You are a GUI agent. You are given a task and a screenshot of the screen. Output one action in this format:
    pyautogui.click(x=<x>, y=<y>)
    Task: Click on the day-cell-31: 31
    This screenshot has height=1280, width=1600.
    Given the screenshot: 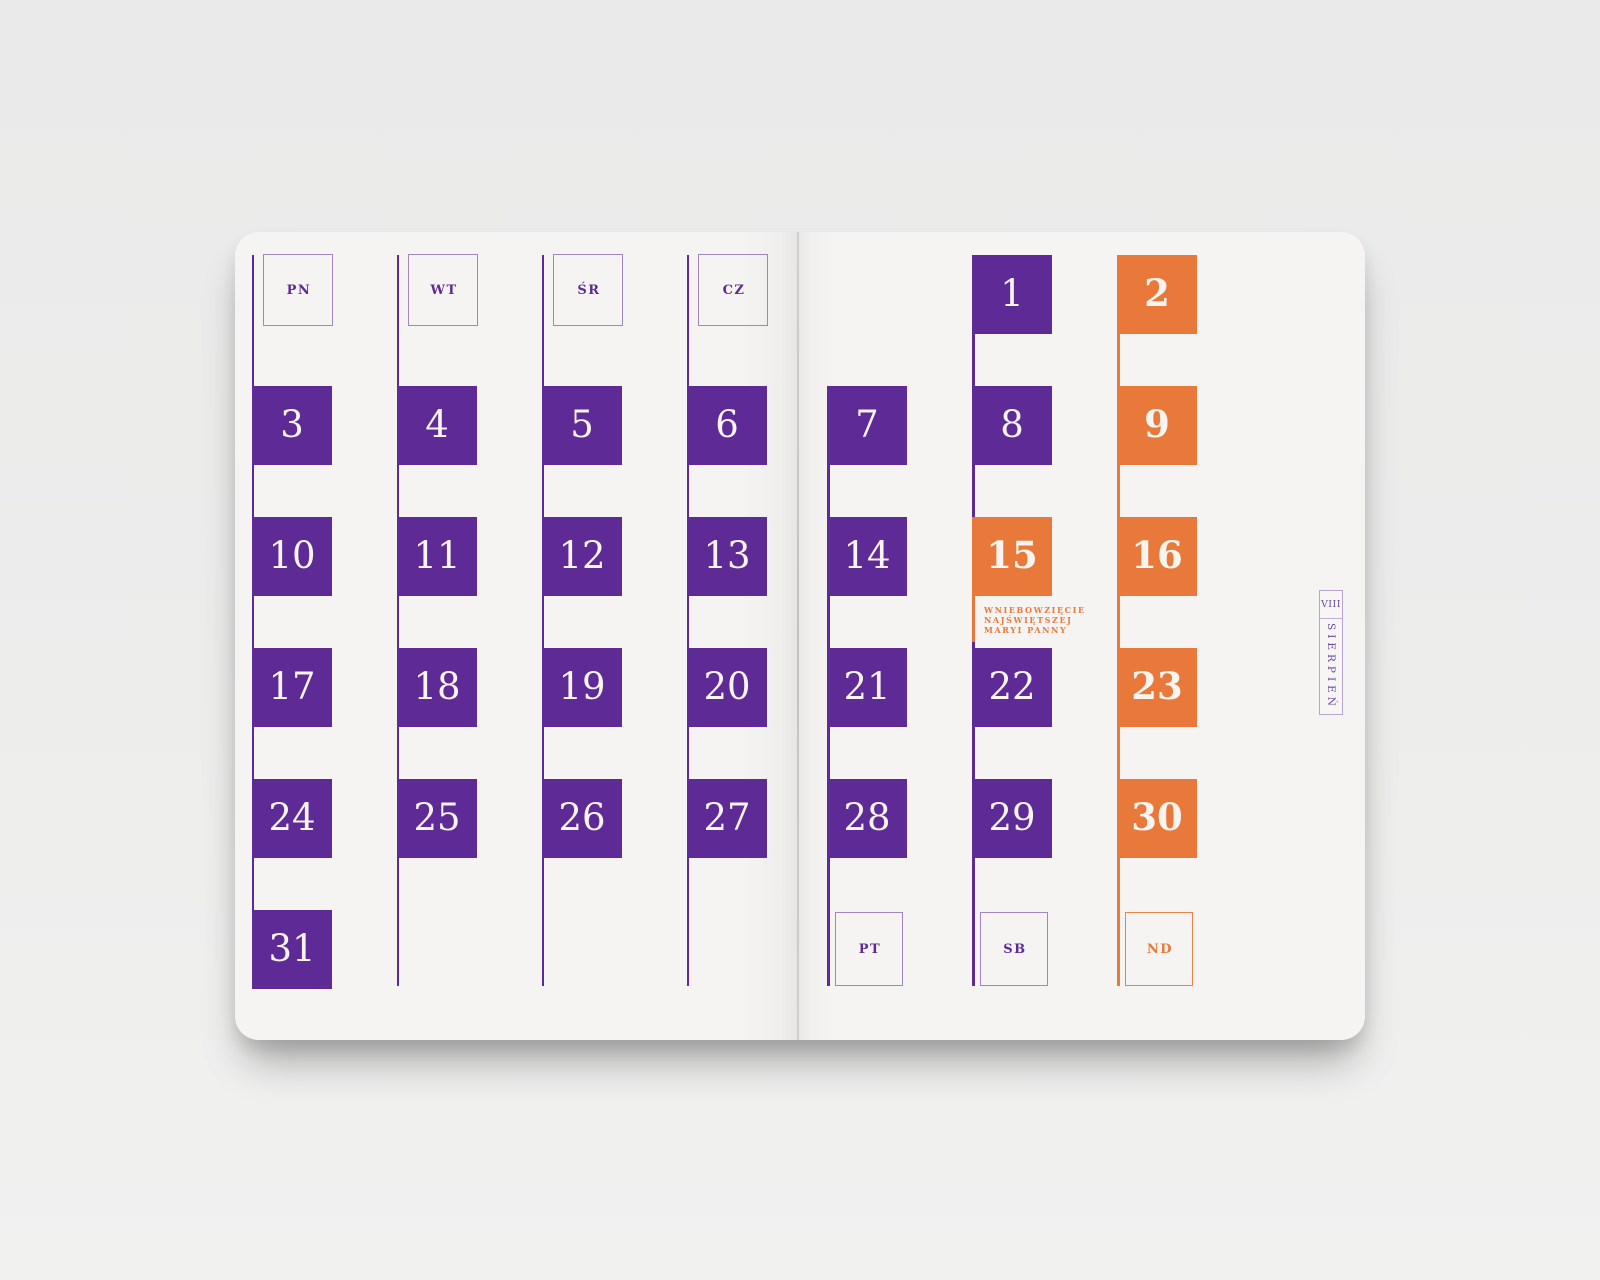 What is the action you would take?
    pyautogui.click(x=292, y=949)
    